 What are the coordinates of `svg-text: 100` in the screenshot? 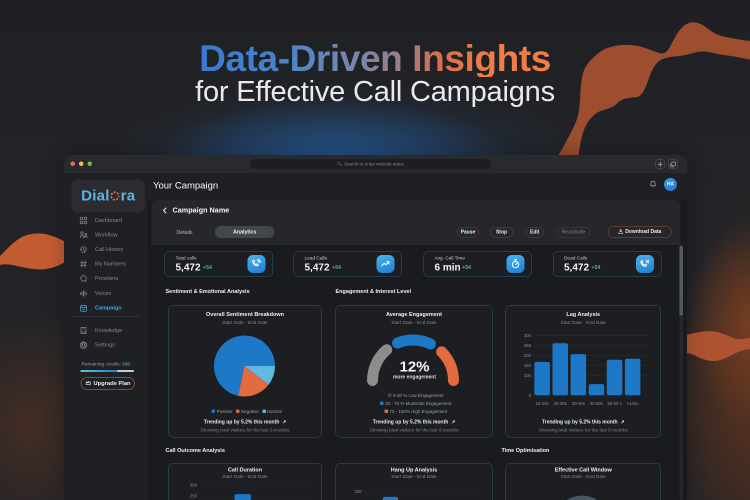 It's located at (528, 375).